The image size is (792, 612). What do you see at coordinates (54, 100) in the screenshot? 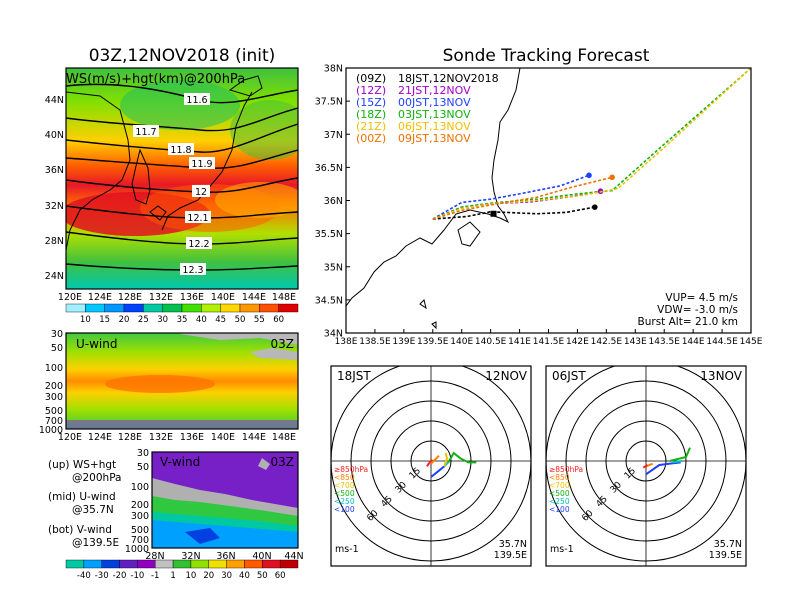
I see `map-lat-tick: 44N` at bounding box center [54, 100].